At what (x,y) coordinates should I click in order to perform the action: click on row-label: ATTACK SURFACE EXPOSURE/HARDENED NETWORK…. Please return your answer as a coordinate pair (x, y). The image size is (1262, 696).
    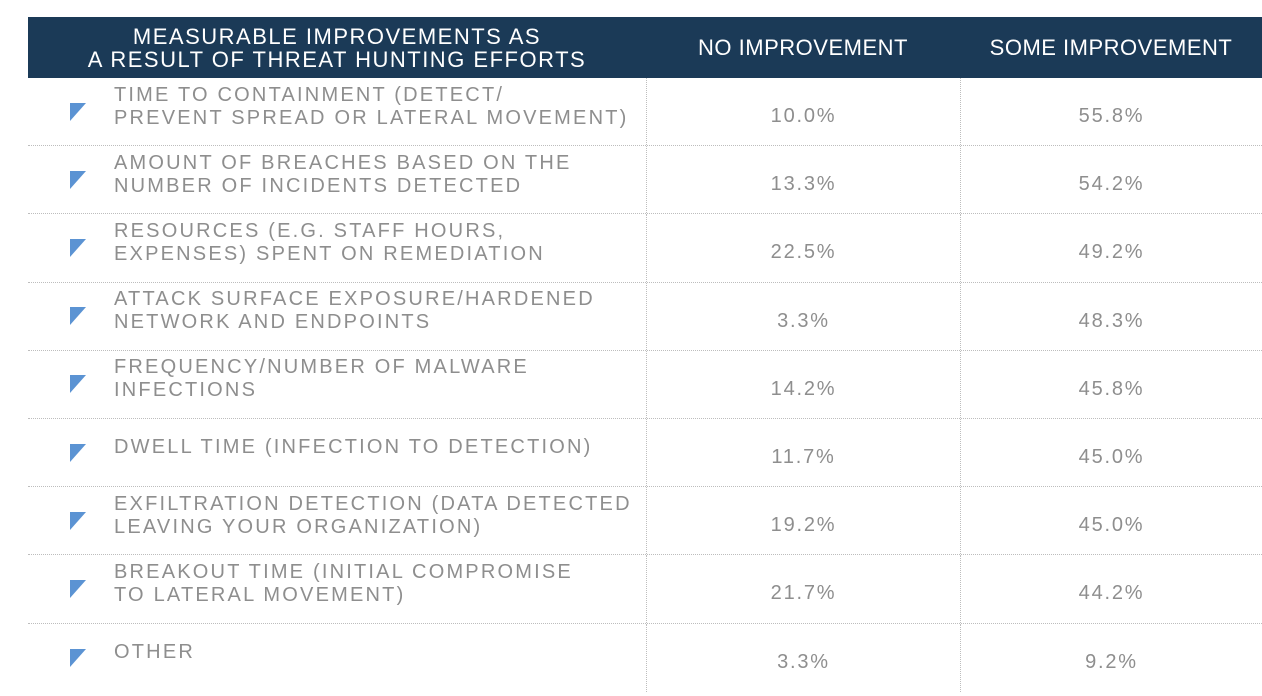
    Looking at the image, I should click on (354, 311).